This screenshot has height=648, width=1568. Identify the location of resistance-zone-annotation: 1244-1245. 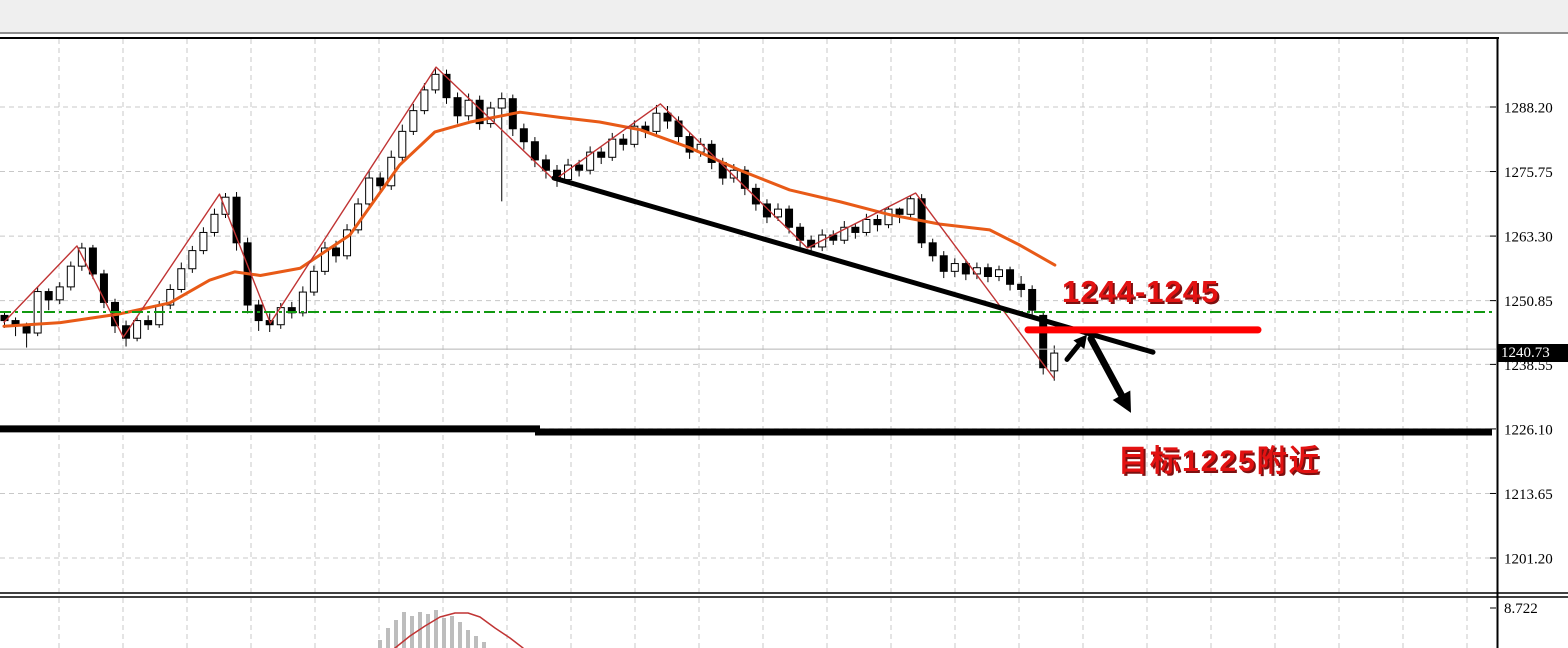
(1141, 291).